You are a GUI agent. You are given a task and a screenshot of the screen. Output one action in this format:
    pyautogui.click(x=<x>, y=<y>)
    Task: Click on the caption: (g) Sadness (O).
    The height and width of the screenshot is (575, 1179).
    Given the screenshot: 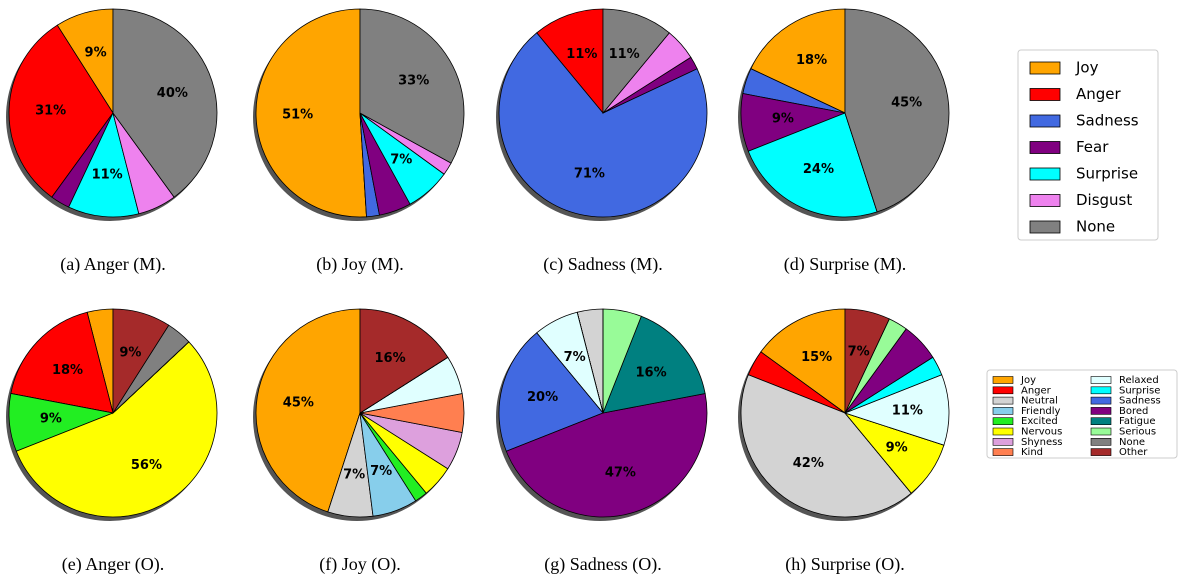 What is the action you would take?
    pyautogui.click(x=602, y=564)
    